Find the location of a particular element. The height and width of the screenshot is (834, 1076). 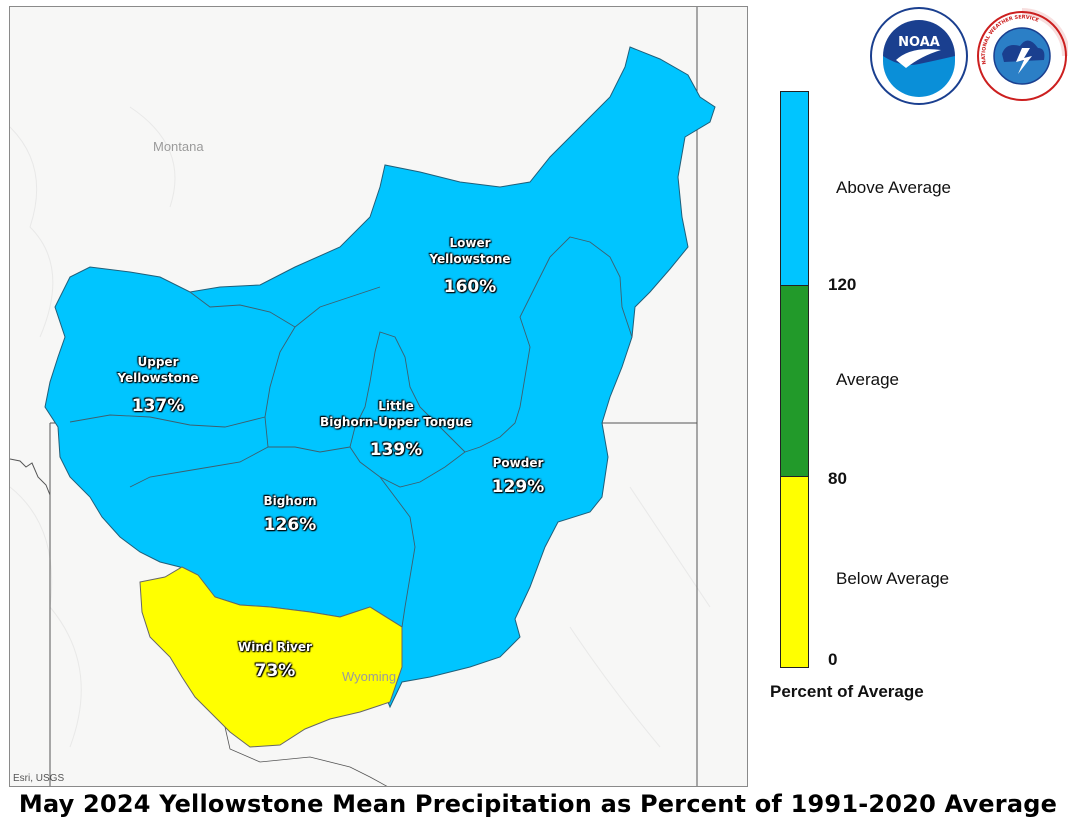

noaa-logo-text: NOAA is located at coordinates (919, 42).